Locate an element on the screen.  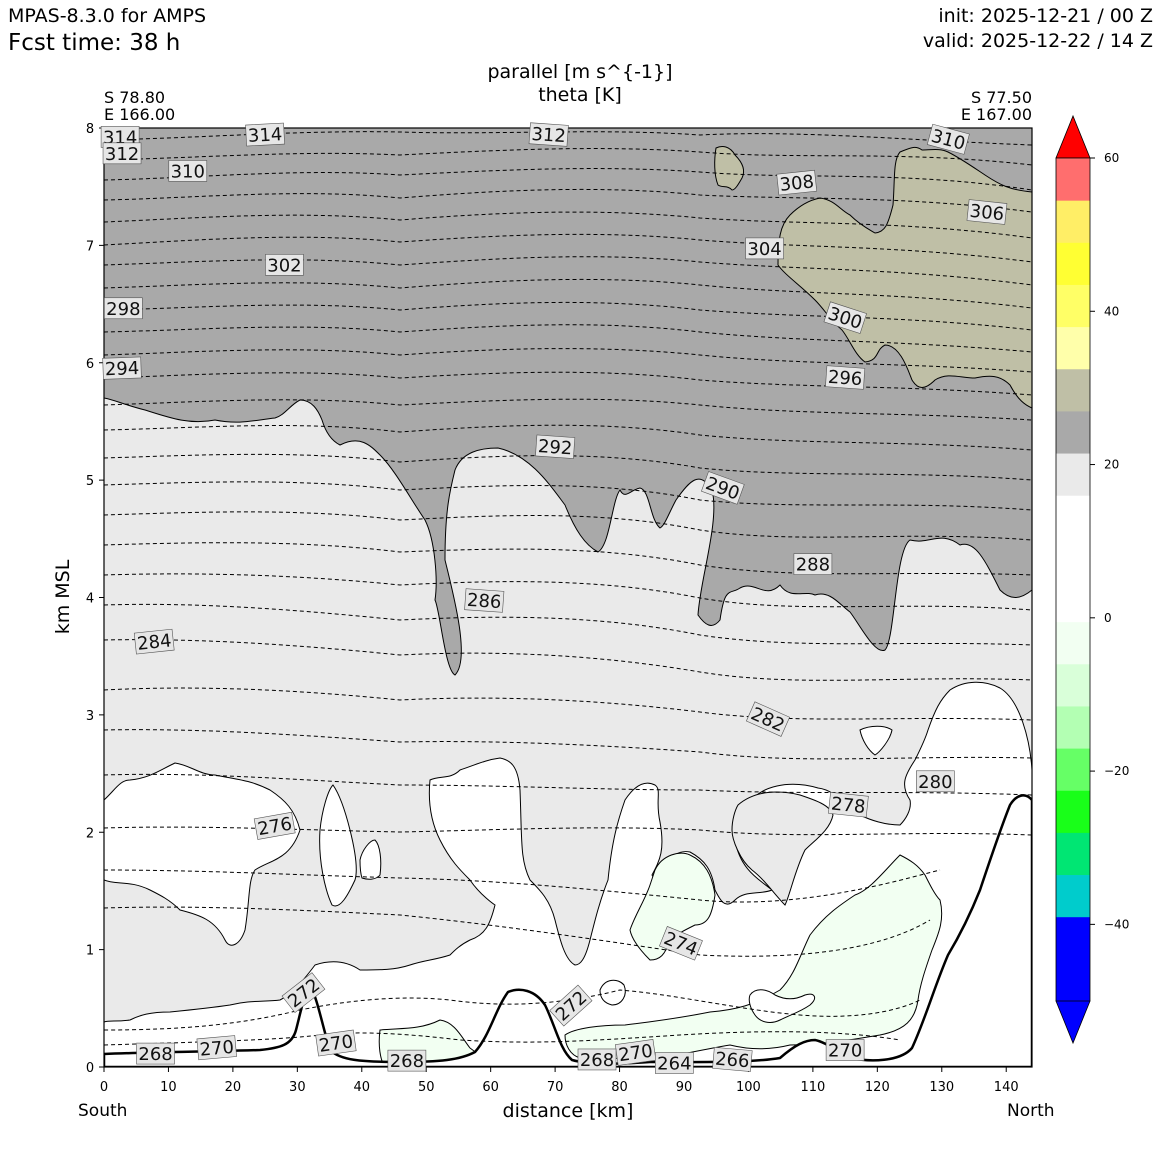
left-endpoint-coords: S 78.80 E 166.00 is located at coordinates (139, 106).